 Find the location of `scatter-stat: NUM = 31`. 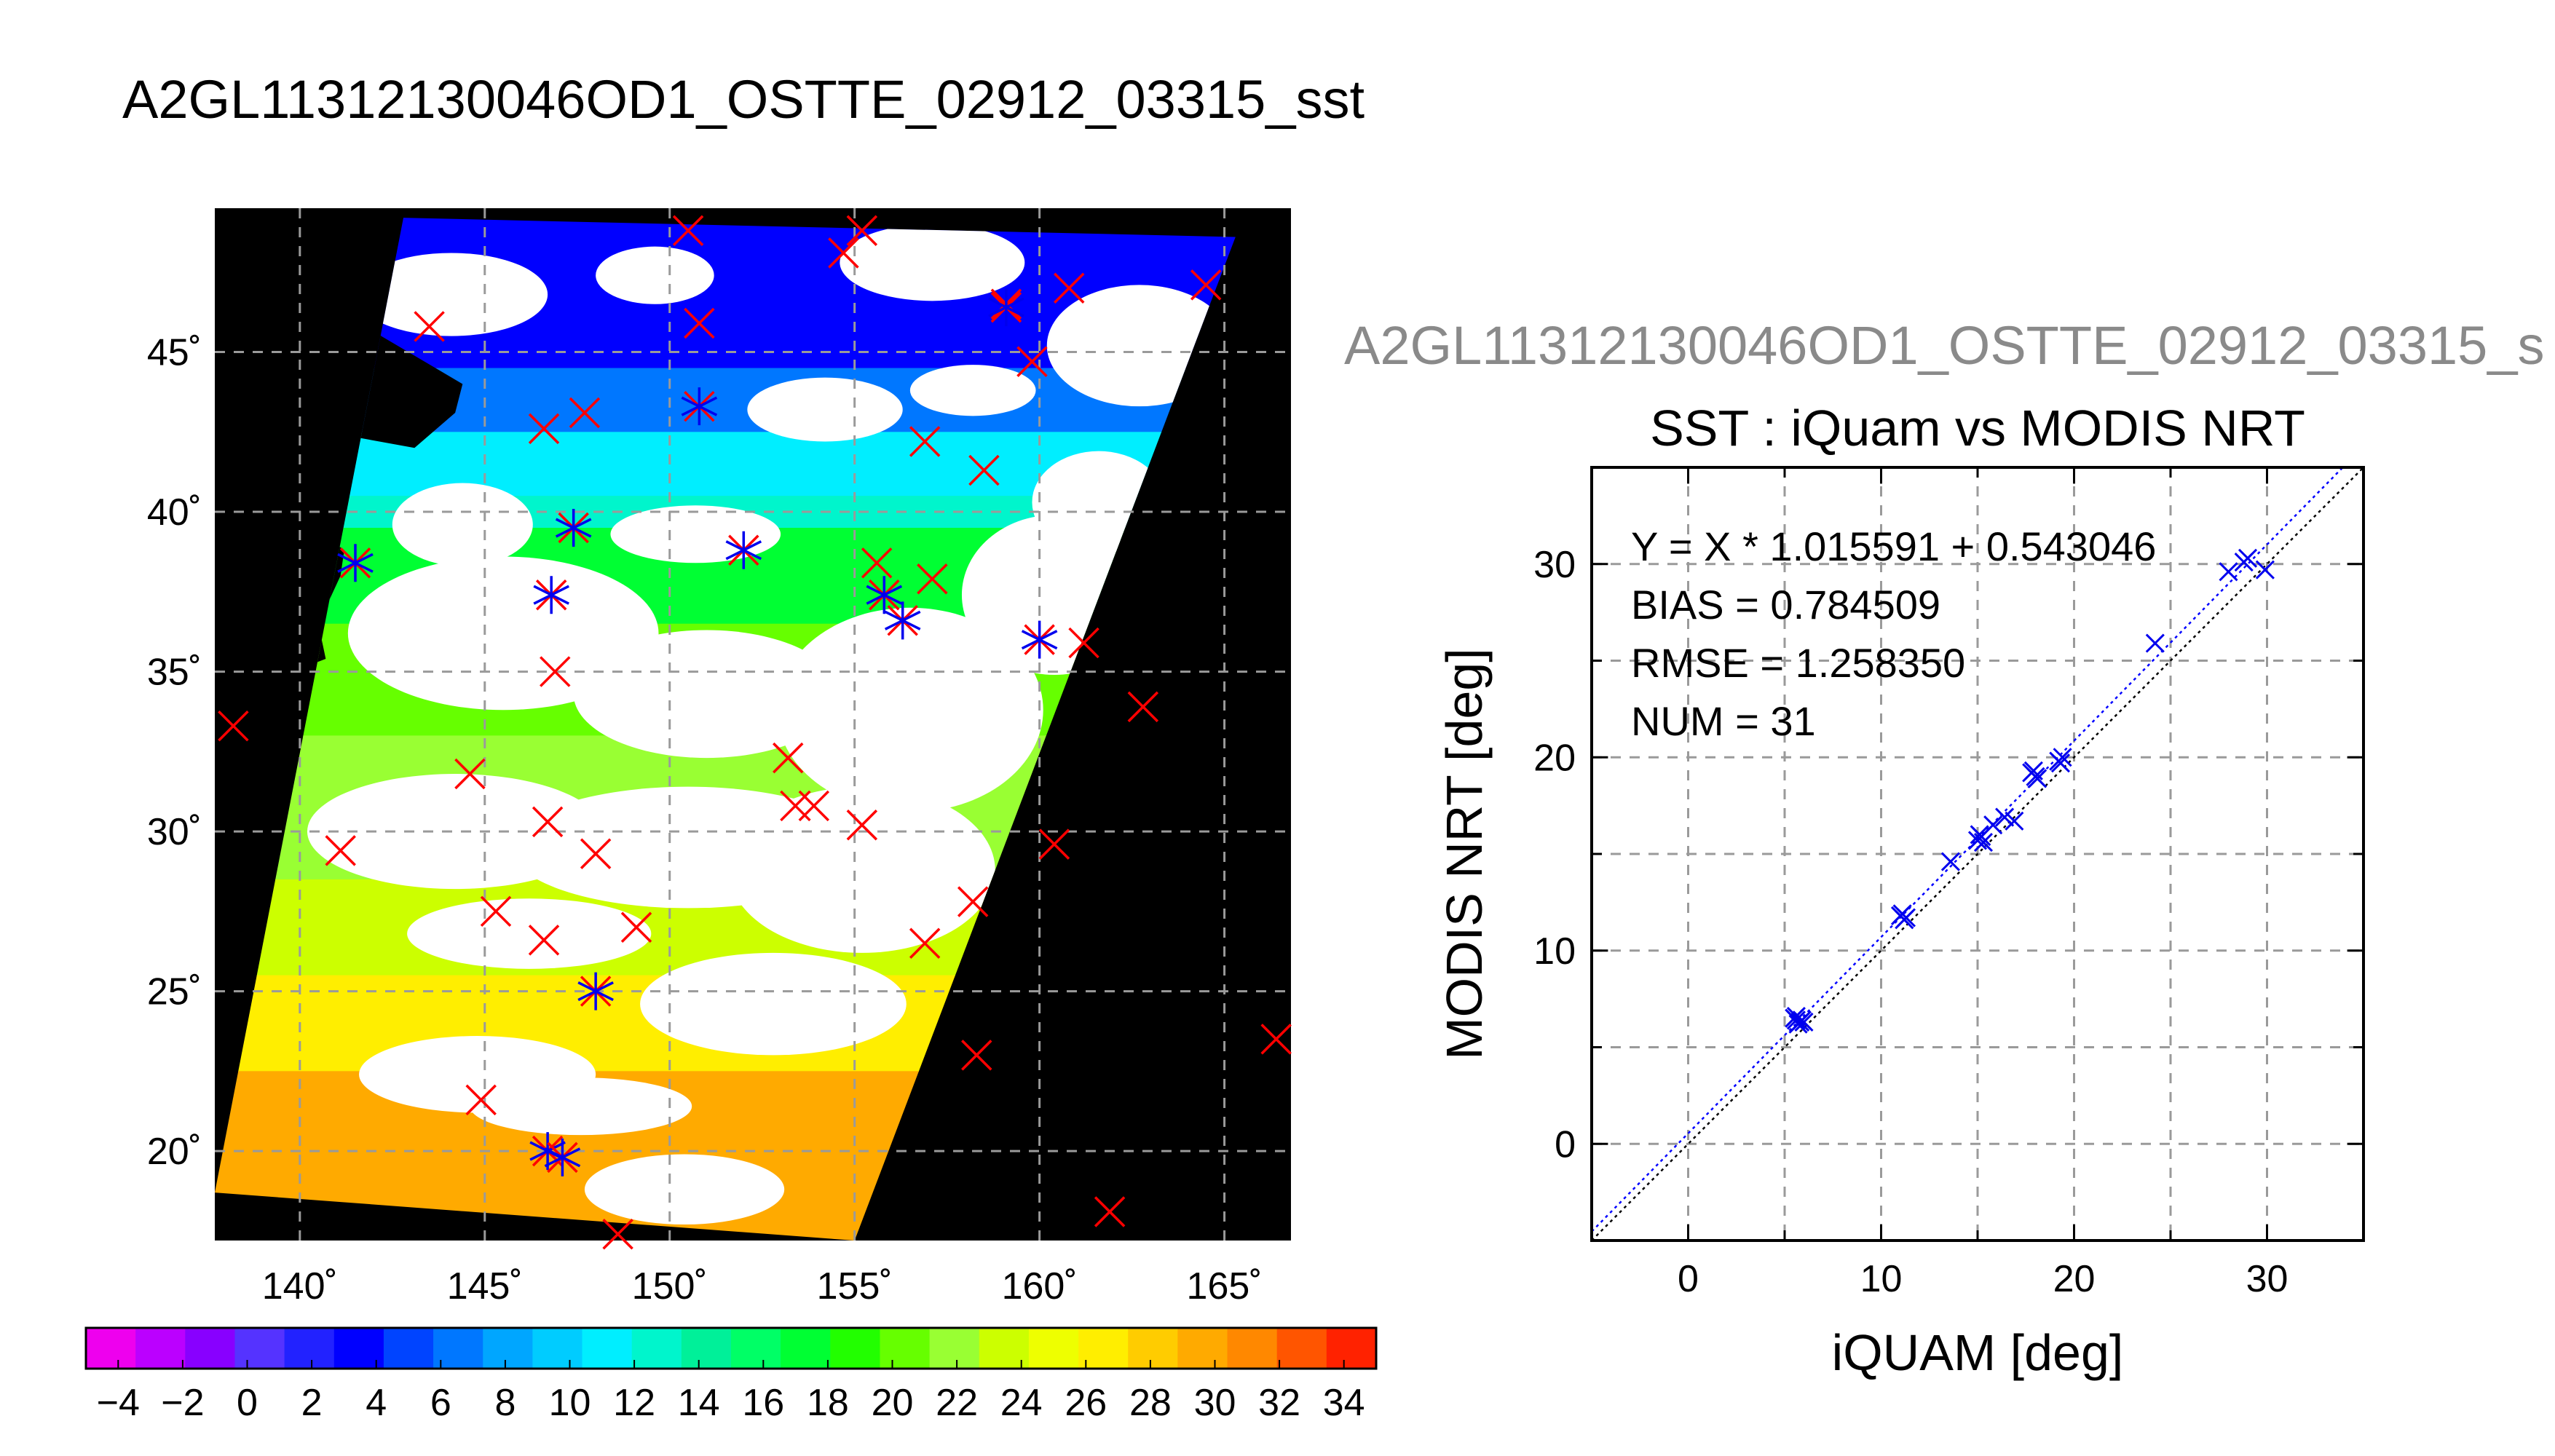

scatter-stat: NUM = 31 is located at coordinates (1723, 721).